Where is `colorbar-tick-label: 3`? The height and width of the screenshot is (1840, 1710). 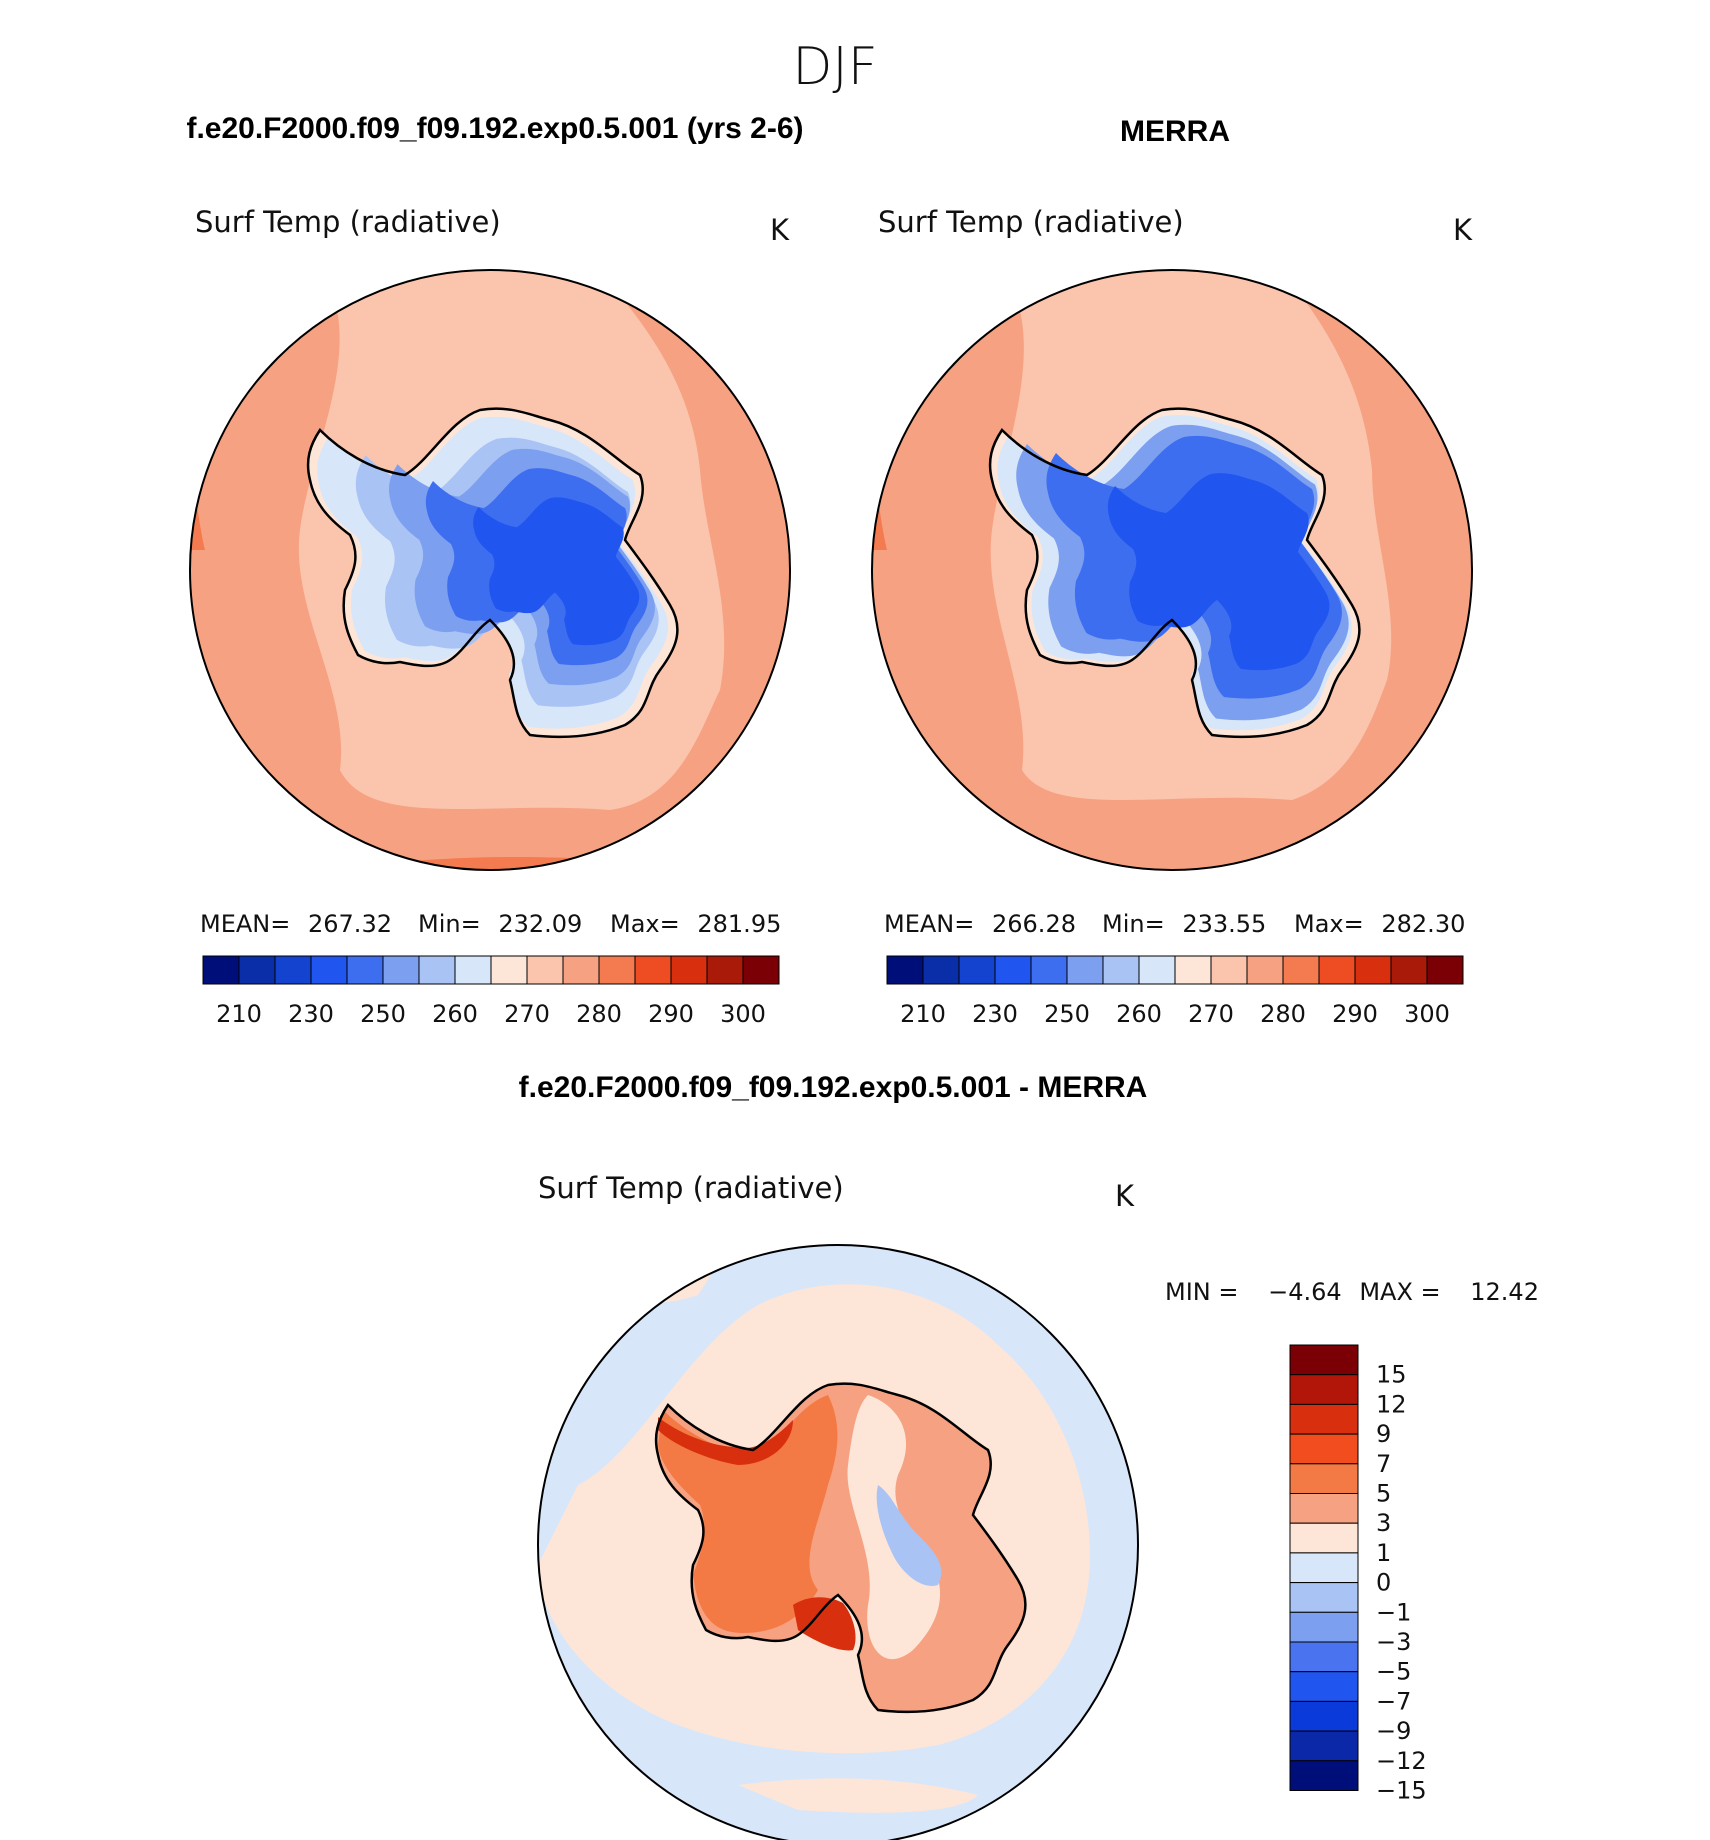 colorbar-tick-label: 3 is located at coordinates (1383, 1523).